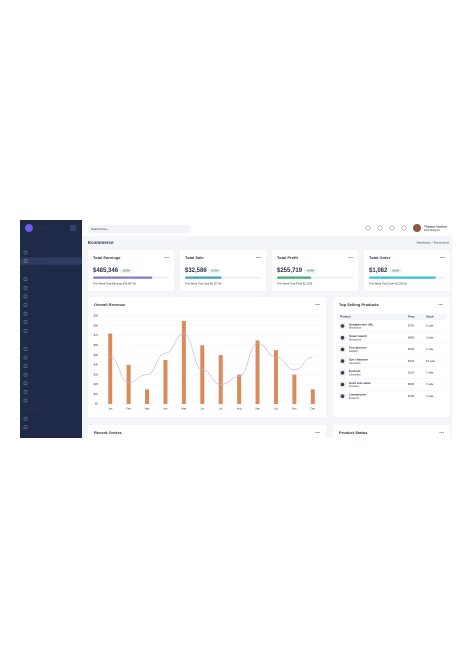  I want to click on x-tick-label: Oct, so click(276, 409).